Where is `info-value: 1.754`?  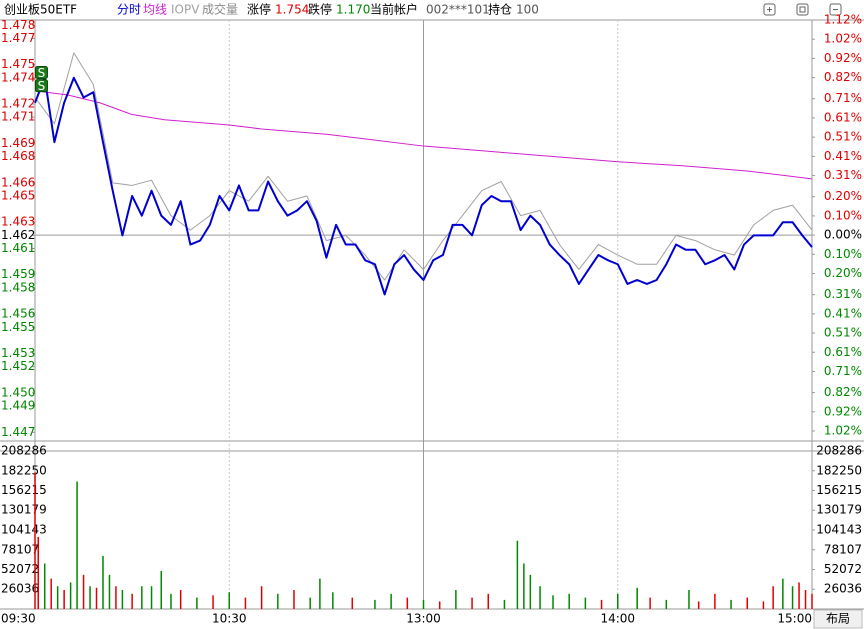
info-value: 1.754 is located at coordinates (292, 10).